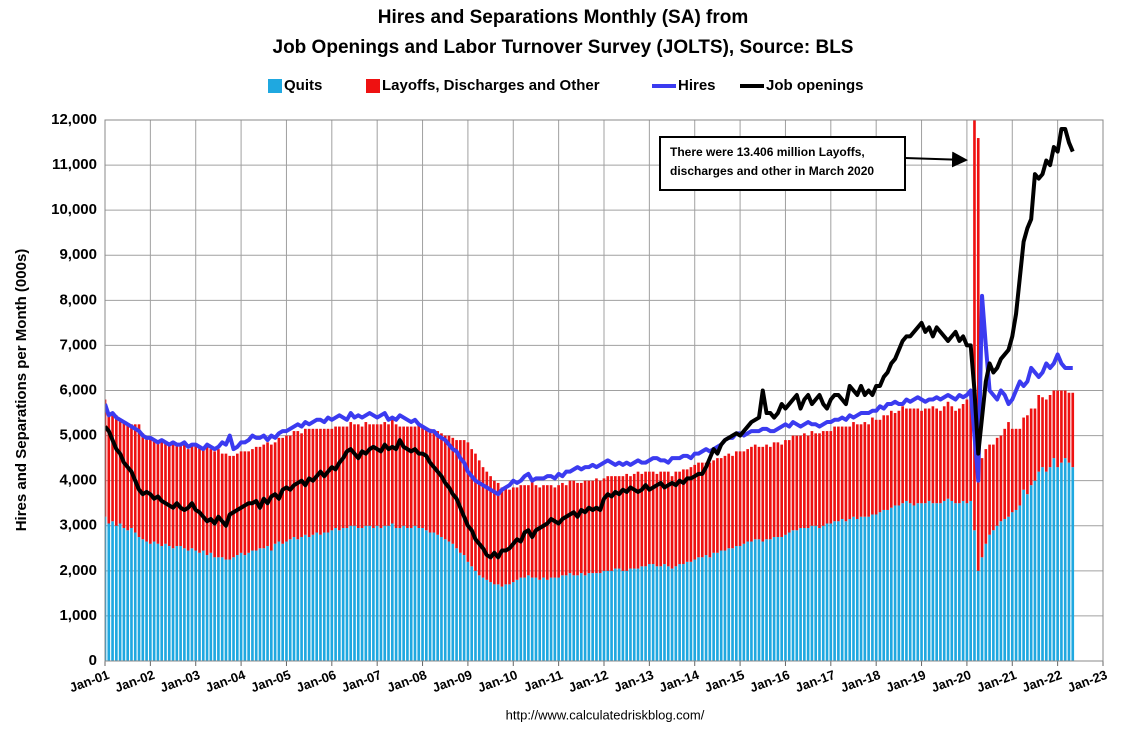  Describe the element at coordinates (275, 86) in the screenshot. I see `legend-swatch` at that location.